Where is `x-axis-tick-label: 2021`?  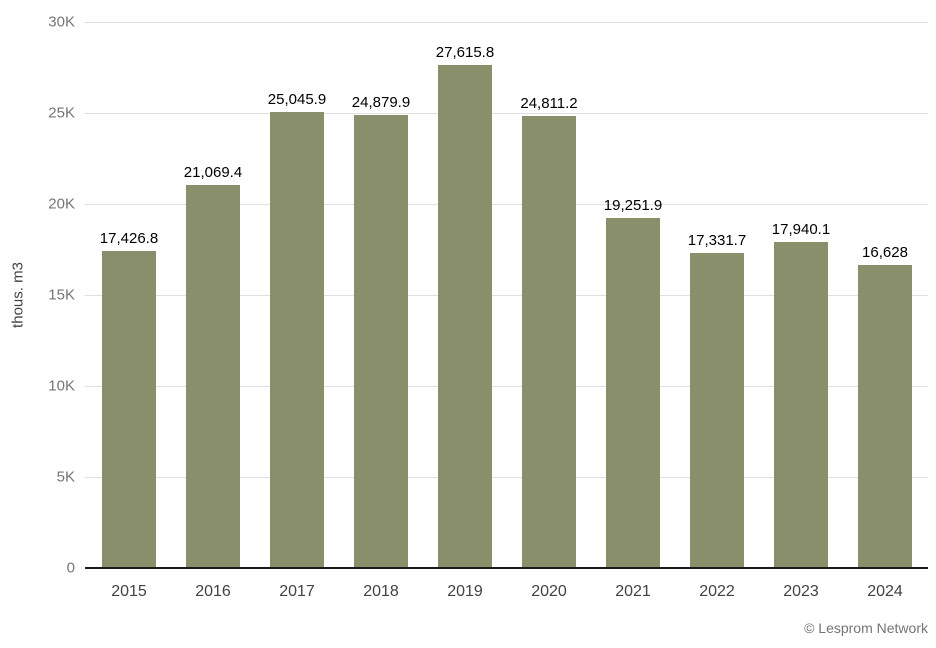 x-axis-tick-label: 2021 is located at coordinates (633, 591).